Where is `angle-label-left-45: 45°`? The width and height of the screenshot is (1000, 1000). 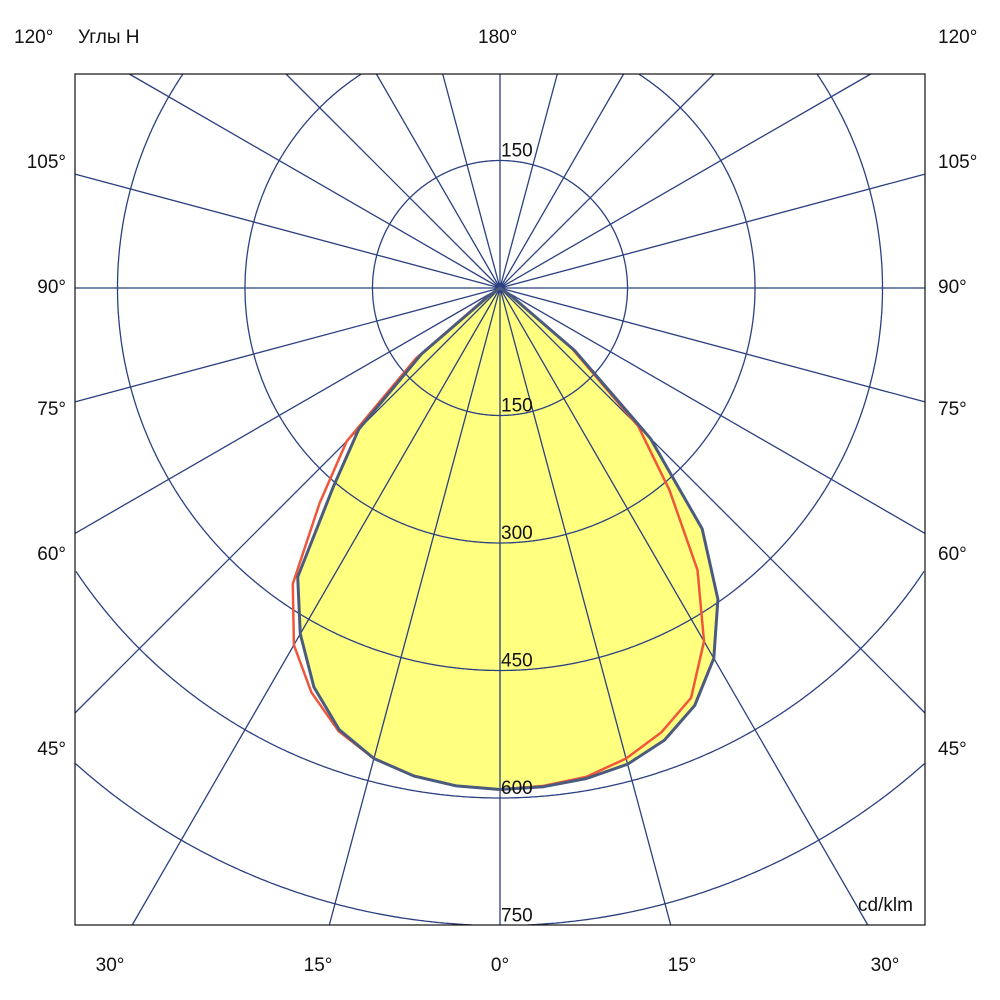 angle-label-left-45: 45° is located at coordinates (51, 749).